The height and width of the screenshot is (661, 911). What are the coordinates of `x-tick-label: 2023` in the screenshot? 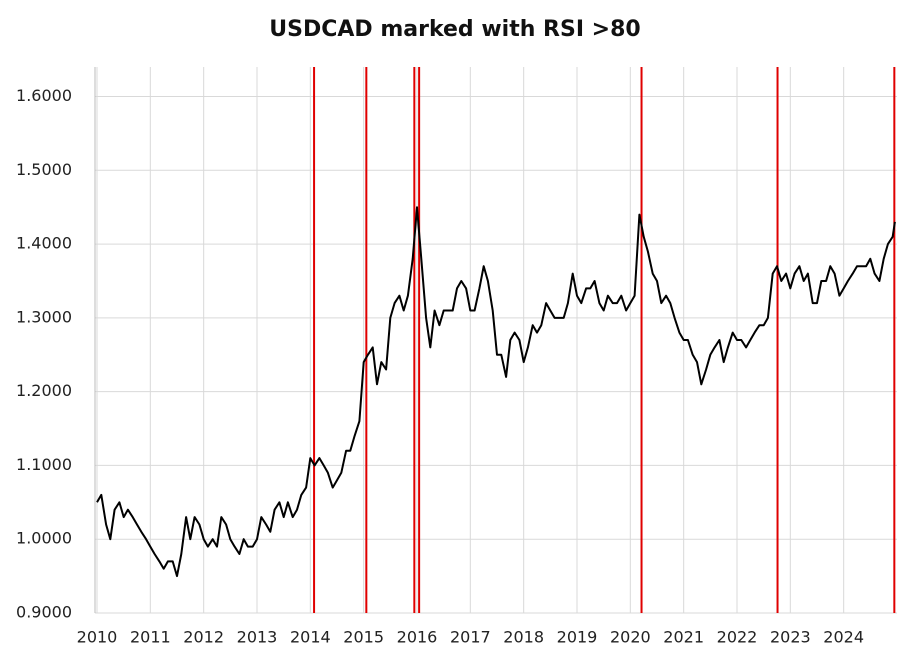 It's located at (790, 637).